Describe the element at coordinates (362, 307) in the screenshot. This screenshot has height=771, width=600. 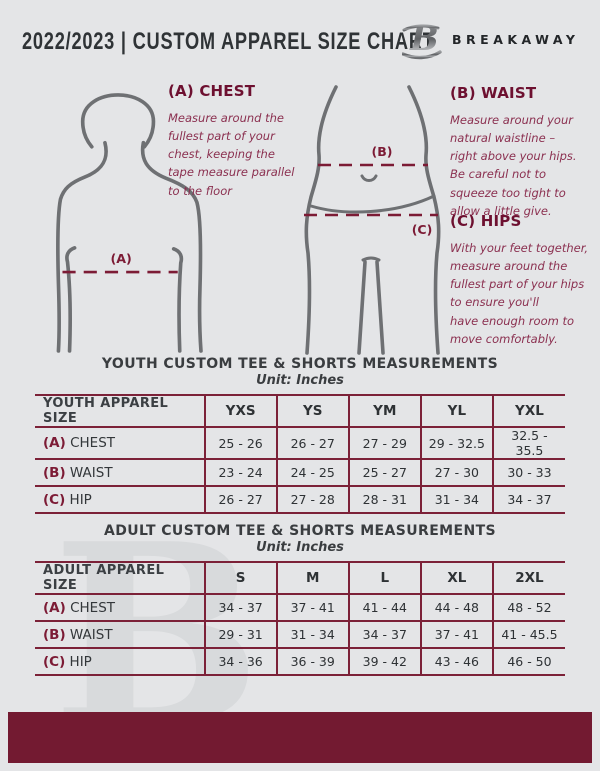
I see `left-inner-leg` at that location.